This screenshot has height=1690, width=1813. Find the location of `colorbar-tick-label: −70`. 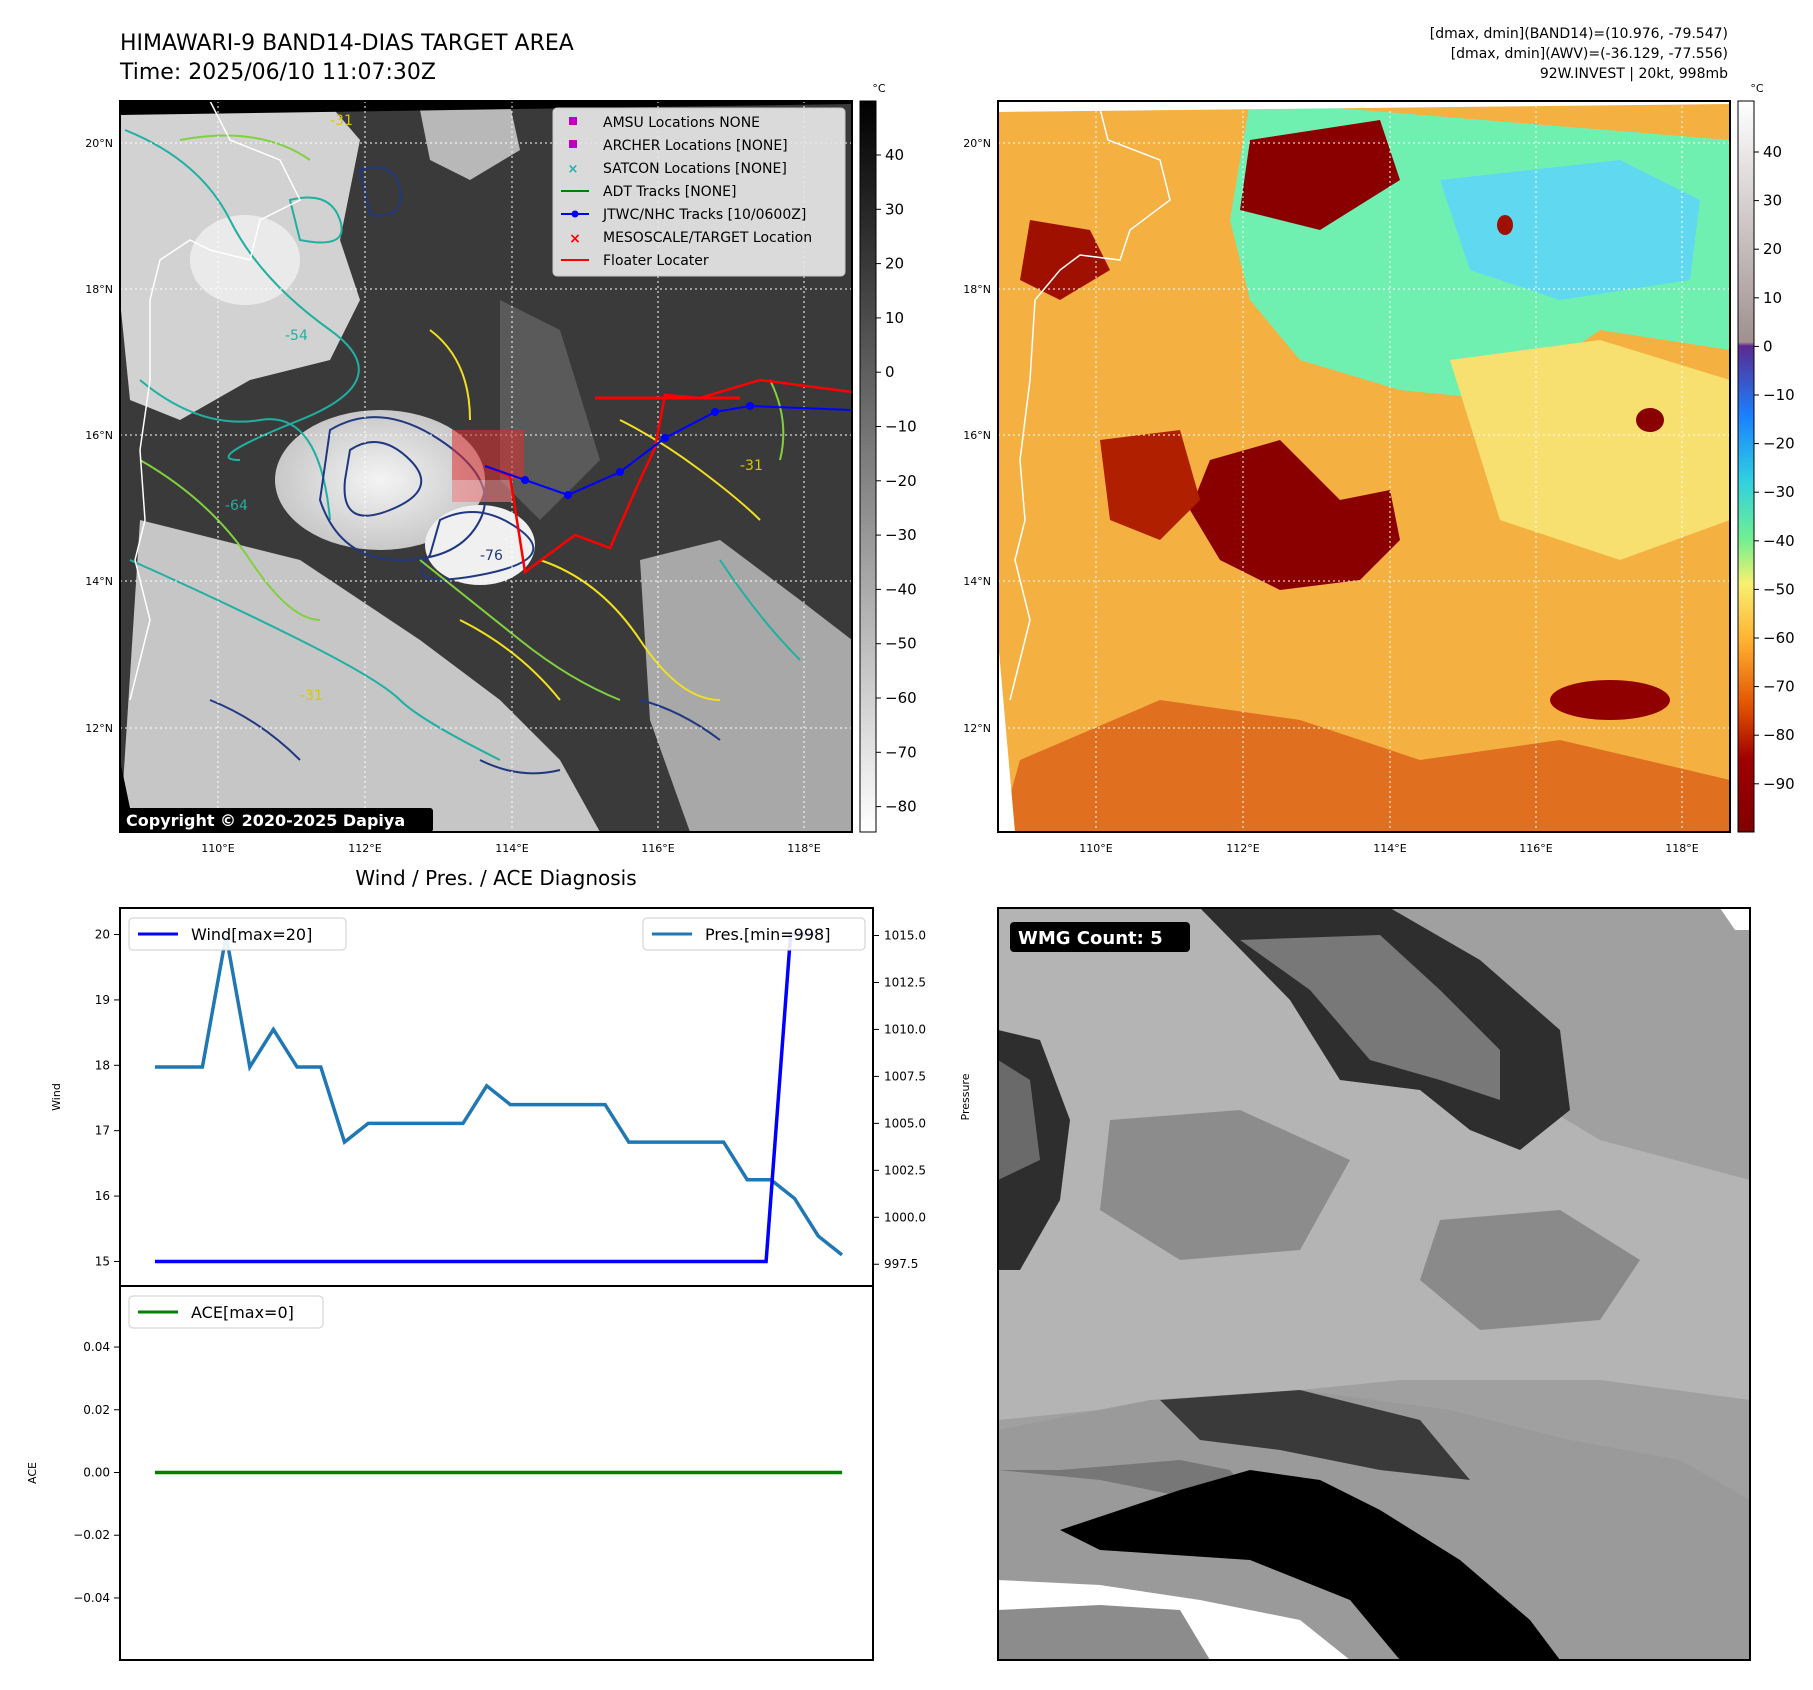

colorbar-tick-label: −70 is located at coordinates (1779, 687).